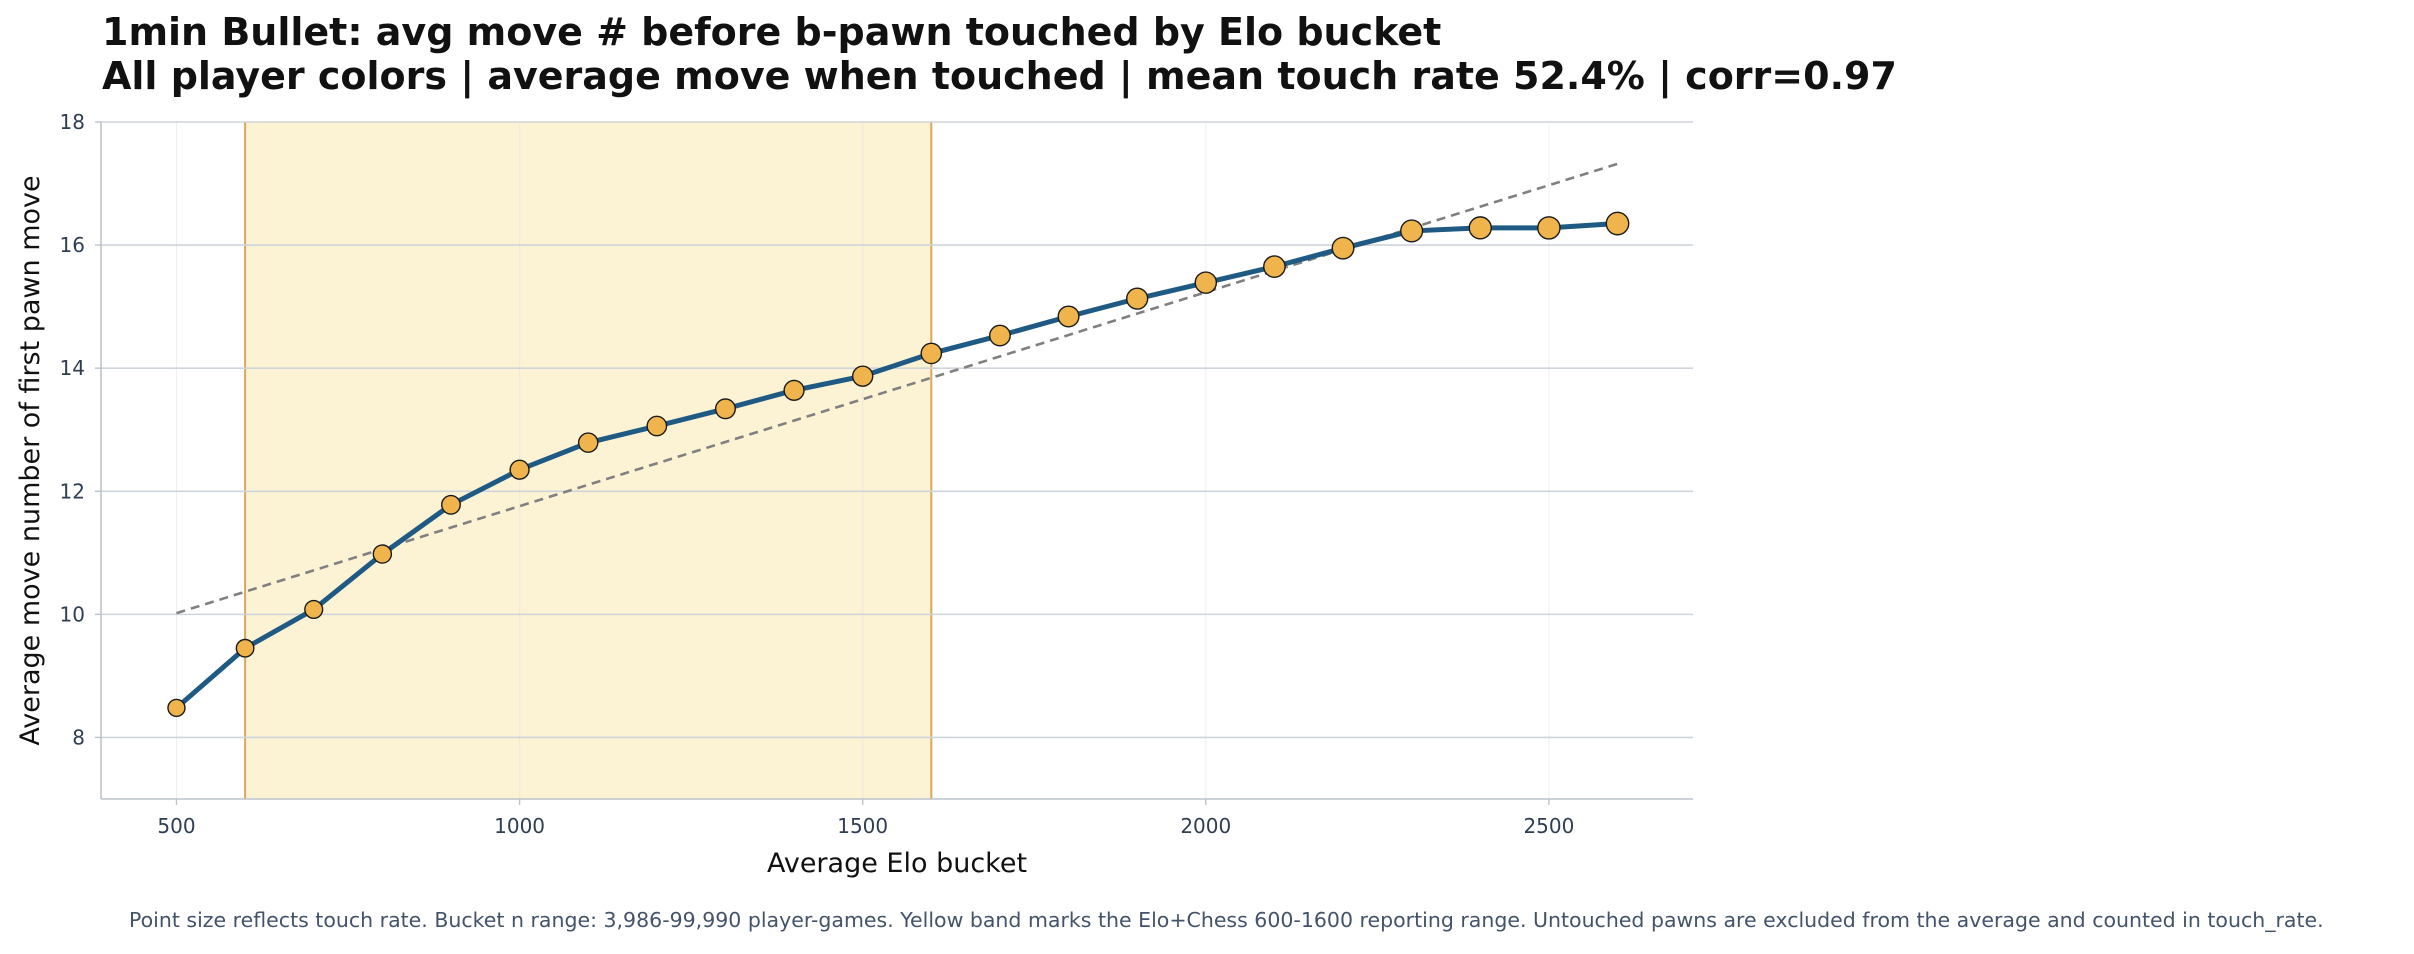 The height and width of the screenshot is (954, 2414). What do you see at coordinates (862, 826) in the screenshot?
I see `x-tick-label: 1500` at bounding box center [862, 826].